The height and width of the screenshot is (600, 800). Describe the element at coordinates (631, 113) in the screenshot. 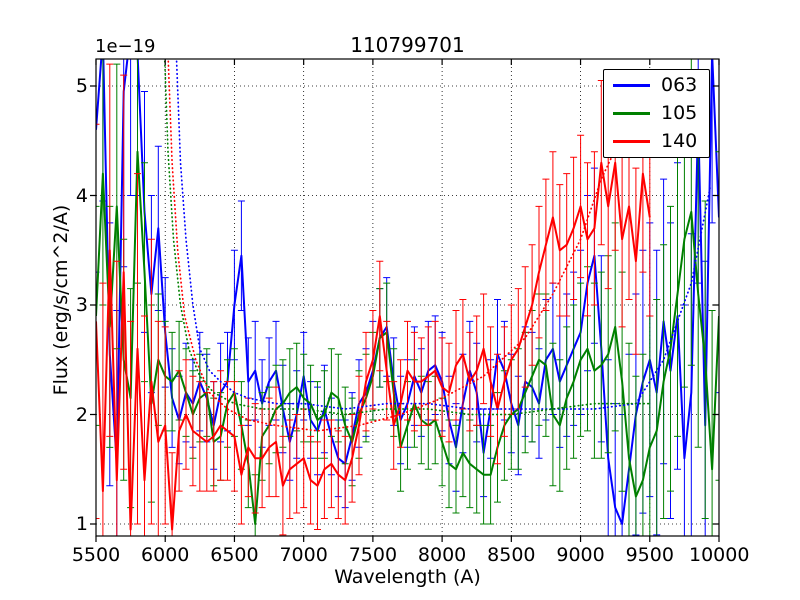

I see `legend-line-green` at that location.